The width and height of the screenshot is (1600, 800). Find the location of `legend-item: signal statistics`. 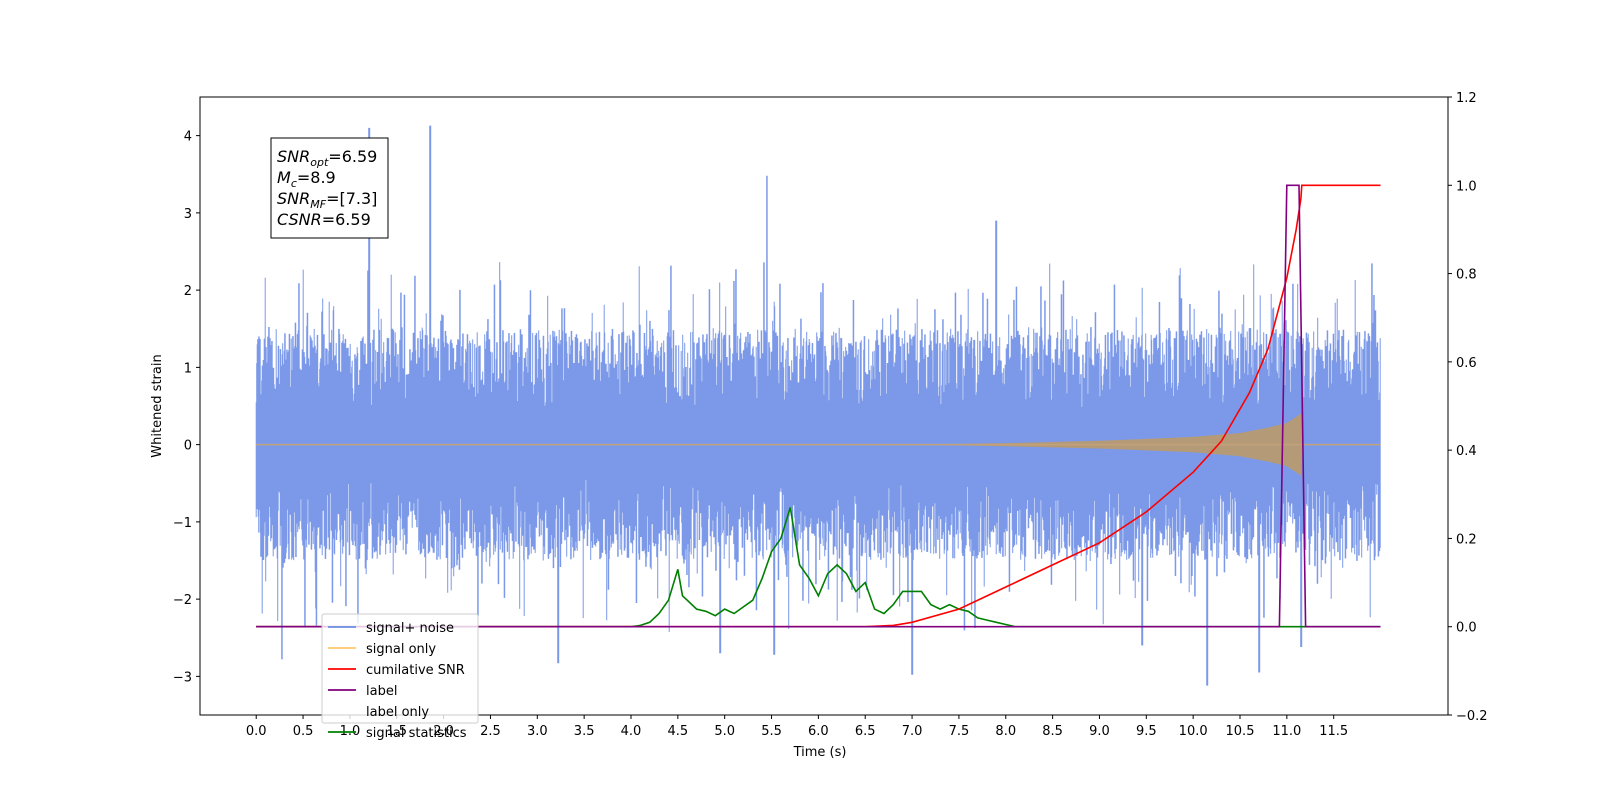

legend-item: signal statistics is located at coordinates (397, 733).